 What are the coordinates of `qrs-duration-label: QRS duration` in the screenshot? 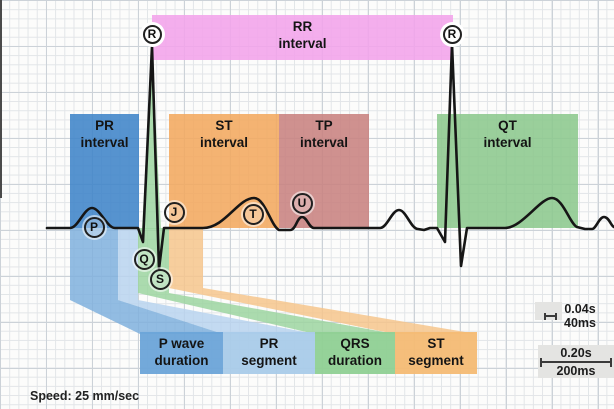 It's located at (355, 350).